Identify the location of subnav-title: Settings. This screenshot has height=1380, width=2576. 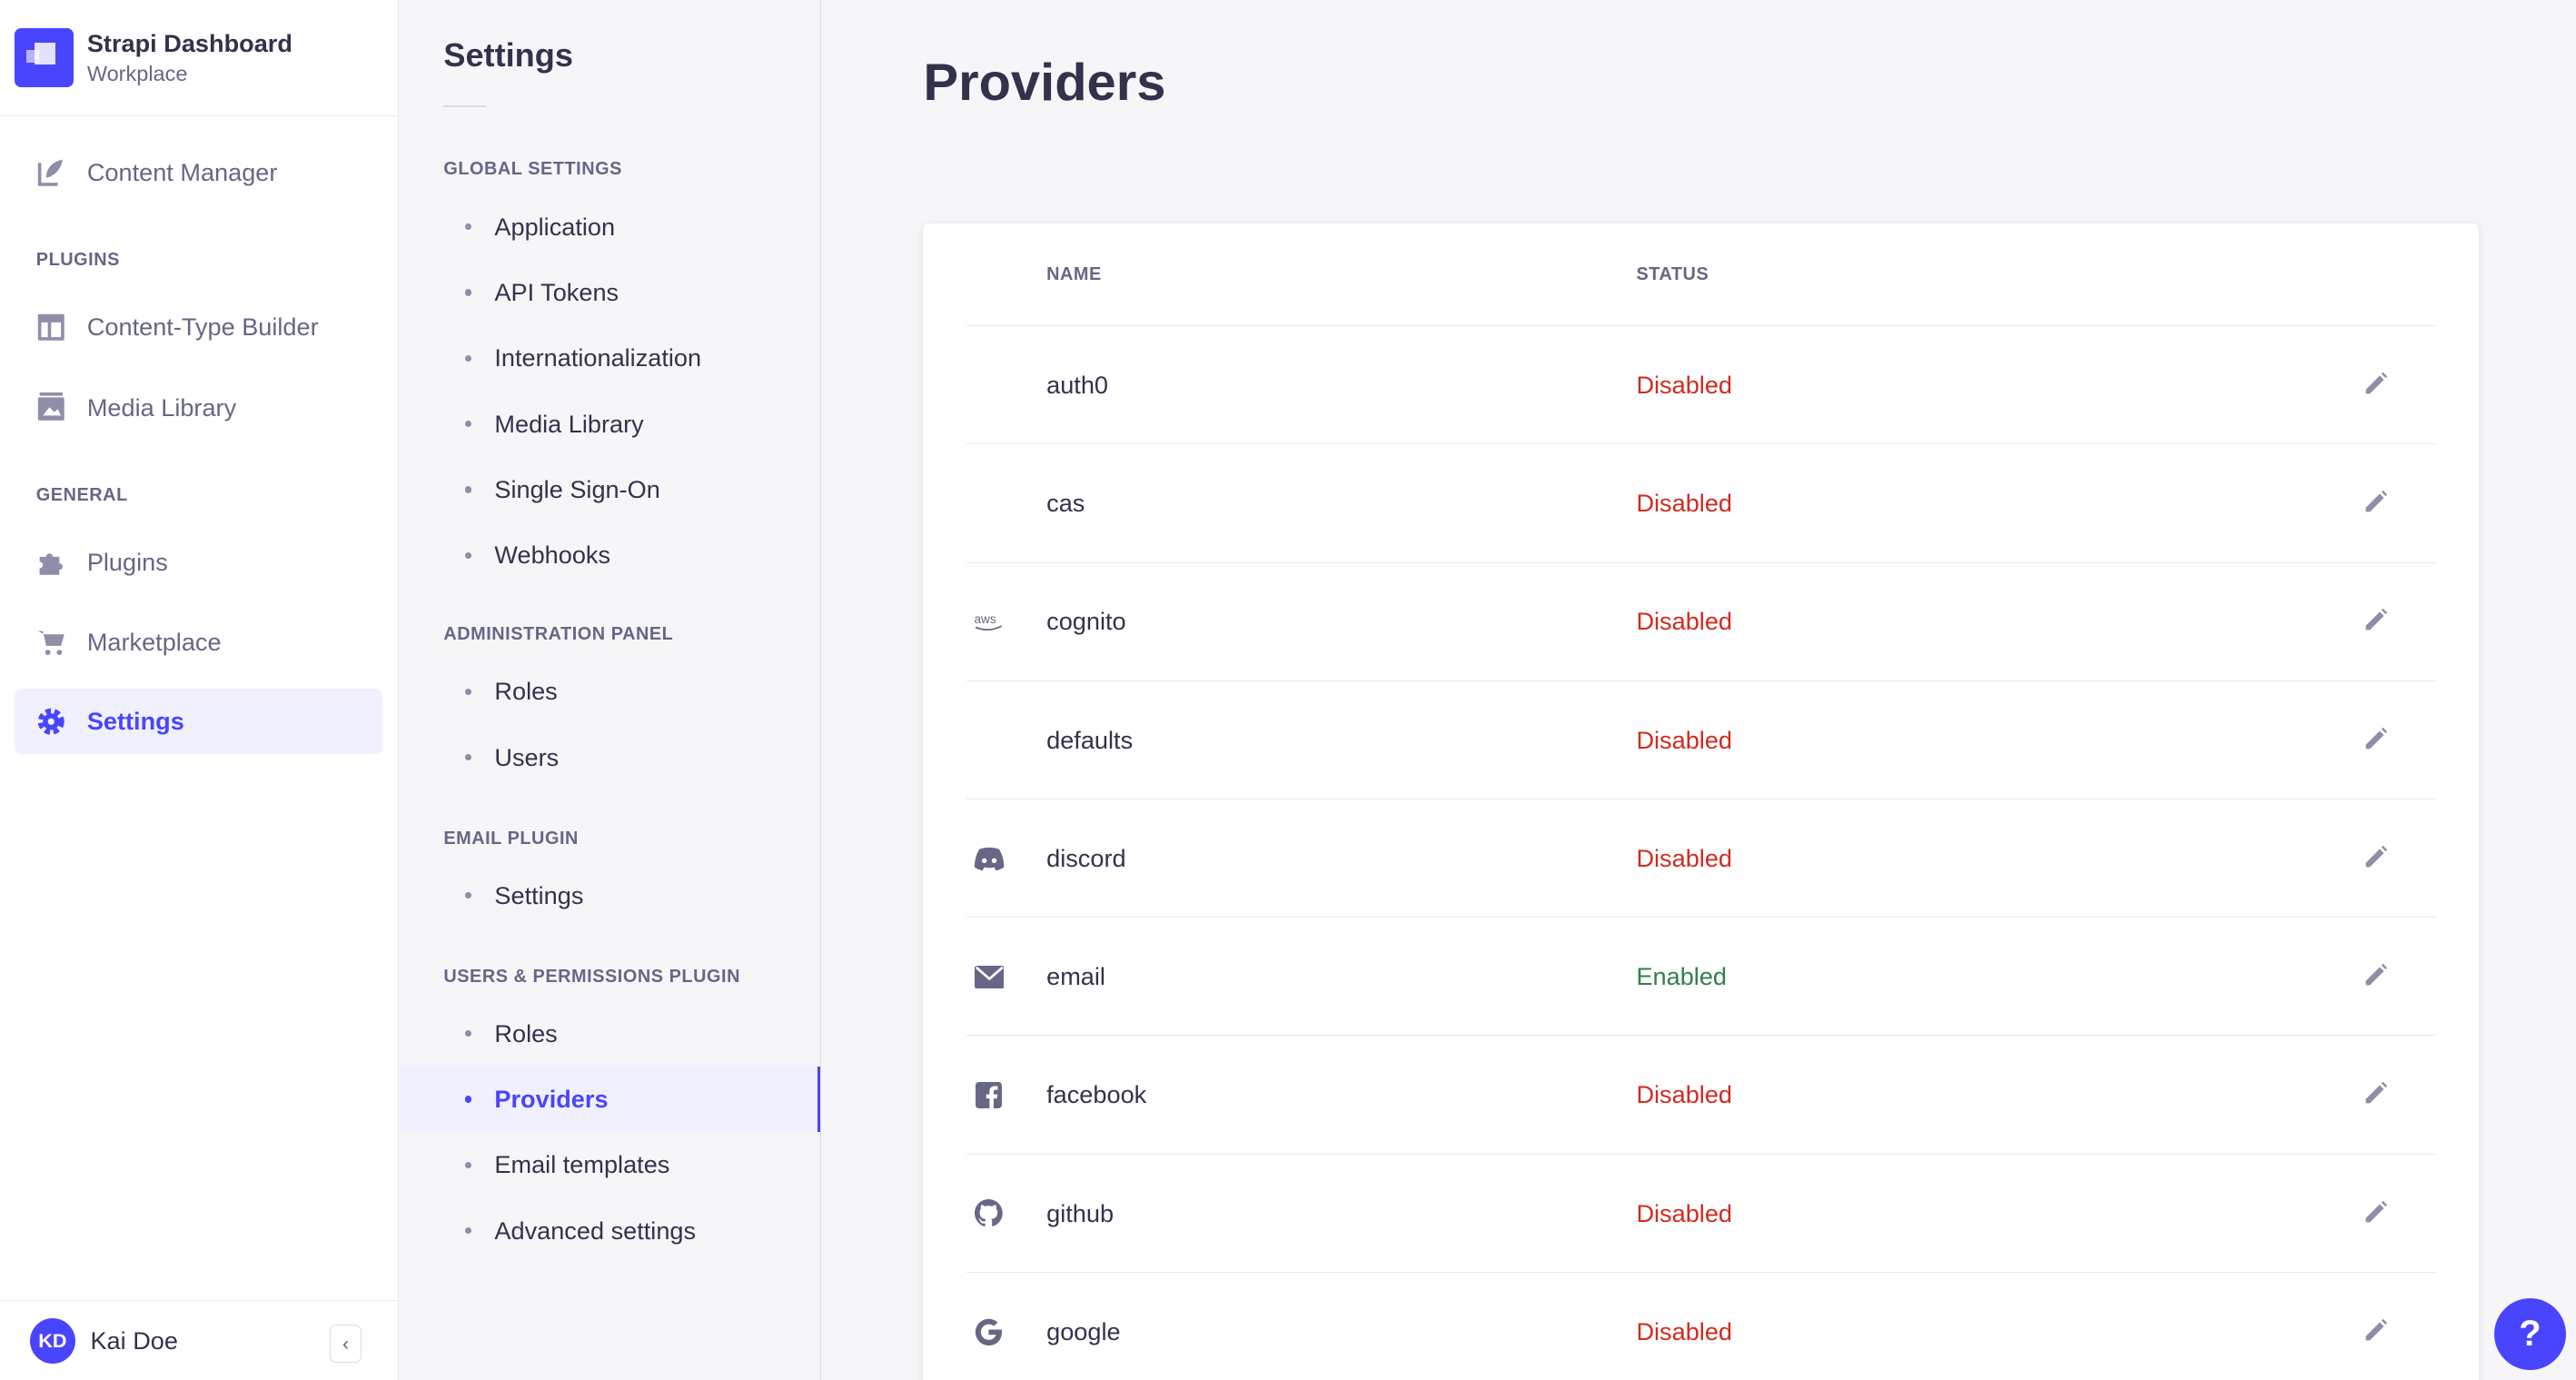
(508, 54).